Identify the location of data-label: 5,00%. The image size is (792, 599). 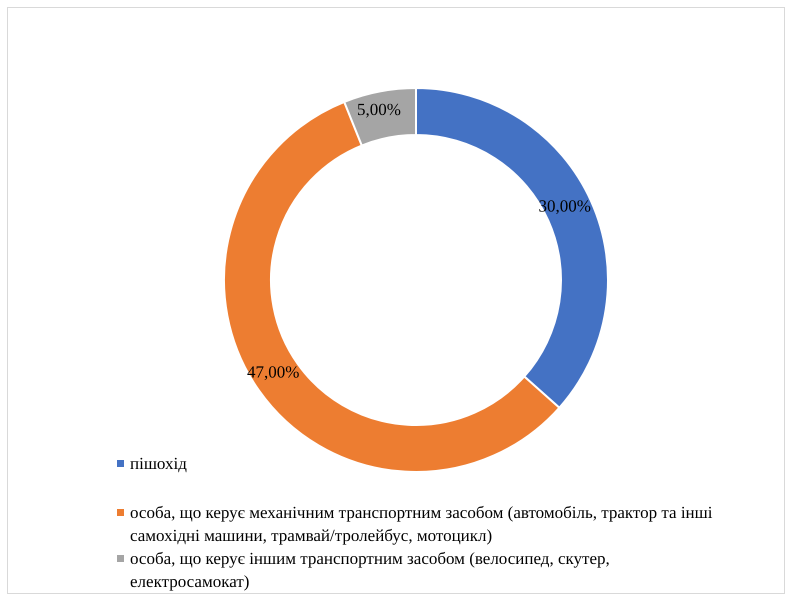
(378, 110).